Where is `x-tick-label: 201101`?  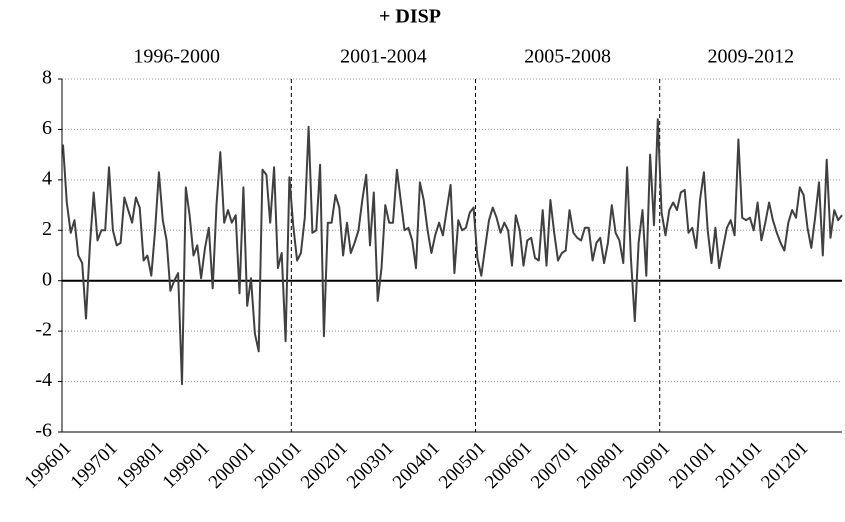 x-tick-label: 201101 is located at coordinates (739, 465).